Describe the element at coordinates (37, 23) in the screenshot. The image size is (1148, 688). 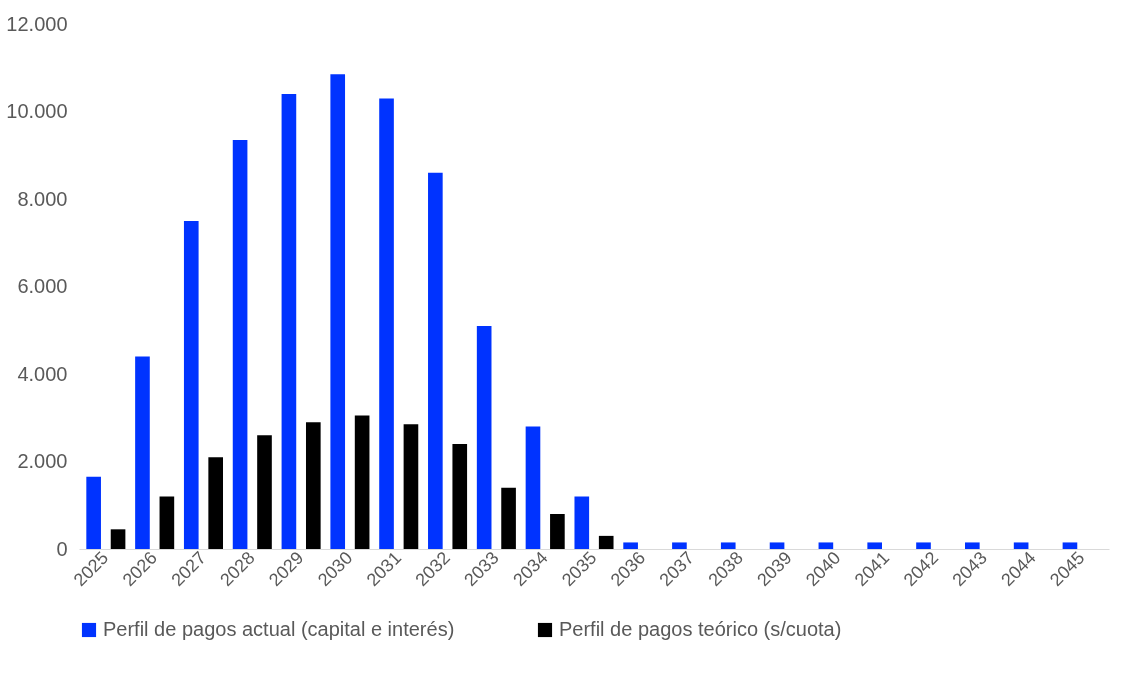
I see `y-tick-label: 12.000` at that location.